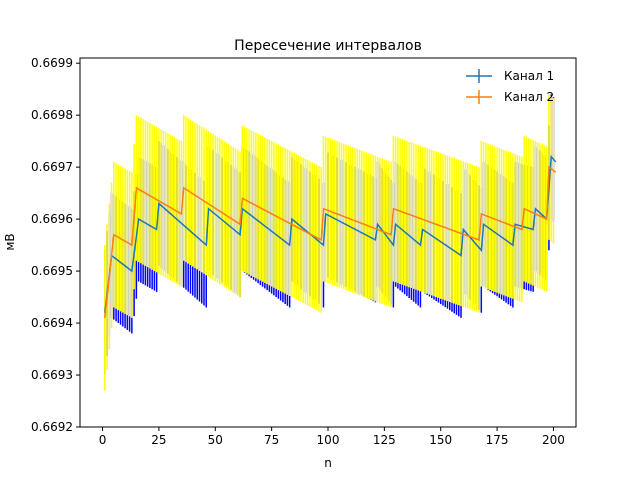 The height and width of the screenshot is (480, 640). Describe the element at coordinates (52, 375) in the screenshot. I see `y-tick-label: 0.6693` at that location.